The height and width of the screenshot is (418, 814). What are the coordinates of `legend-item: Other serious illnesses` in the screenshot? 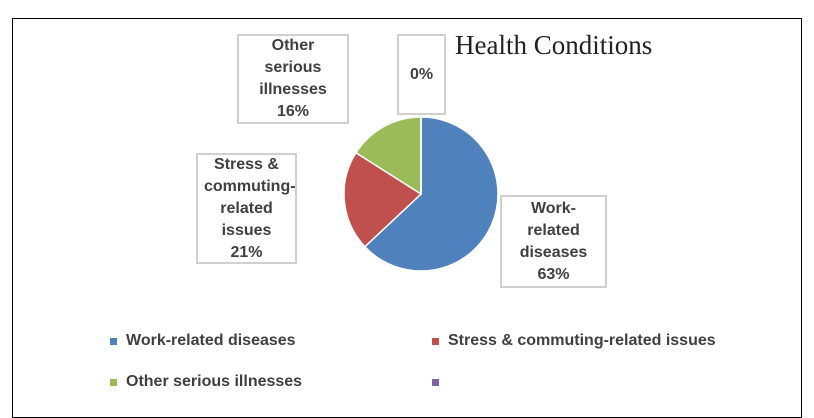 It's located at (206, 382).